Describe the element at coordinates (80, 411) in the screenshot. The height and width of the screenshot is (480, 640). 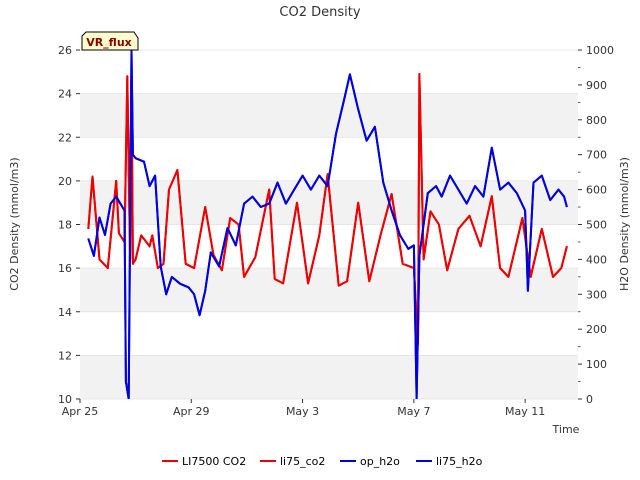
I see `x-tick-label: Apr 25` at that location.